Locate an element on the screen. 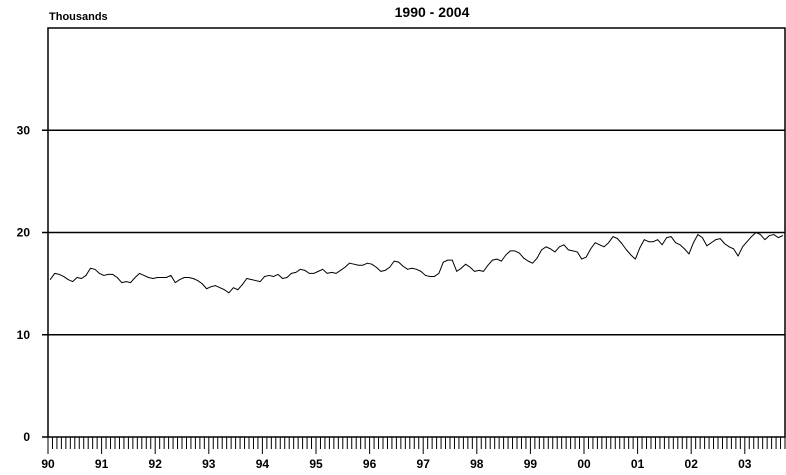 This screenshot has height=475, width=786. x-tick-label: 95 is located at coordinates (316, 464).